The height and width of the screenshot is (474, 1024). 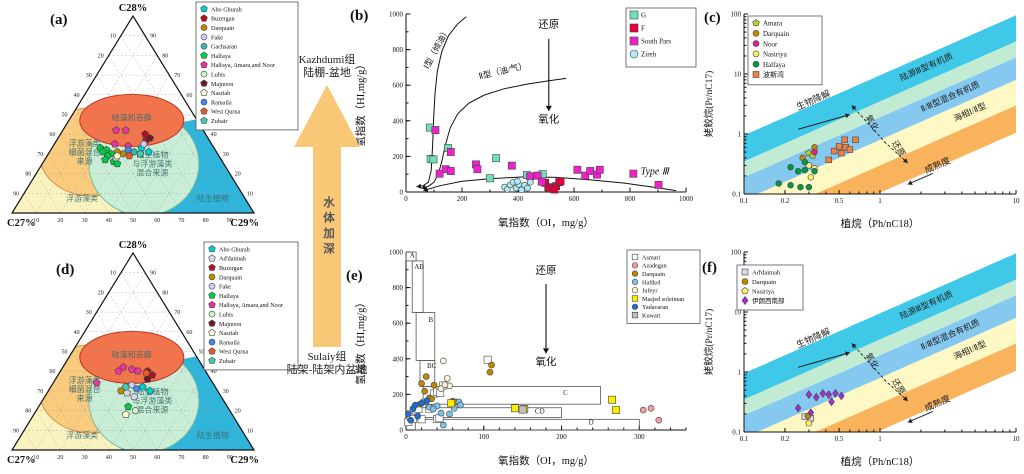 What do you see at coordinates (491, 365) in the screenshot?
I see `data-point-darquain` at bounding box center [491, 365].